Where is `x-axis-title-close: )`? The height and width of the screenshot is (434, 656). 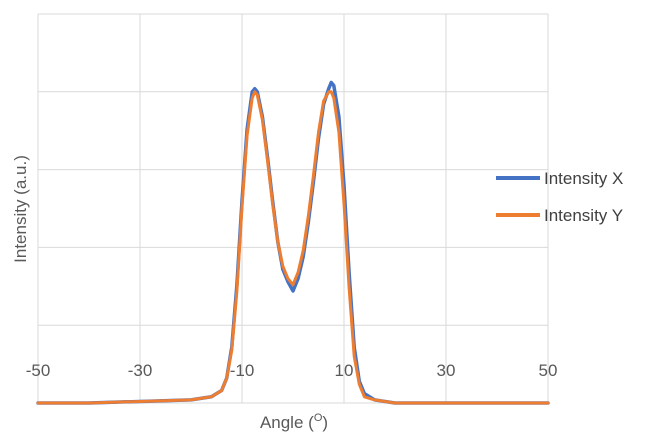 x-axis-title-close: ) is located at coordinates (325, 422).